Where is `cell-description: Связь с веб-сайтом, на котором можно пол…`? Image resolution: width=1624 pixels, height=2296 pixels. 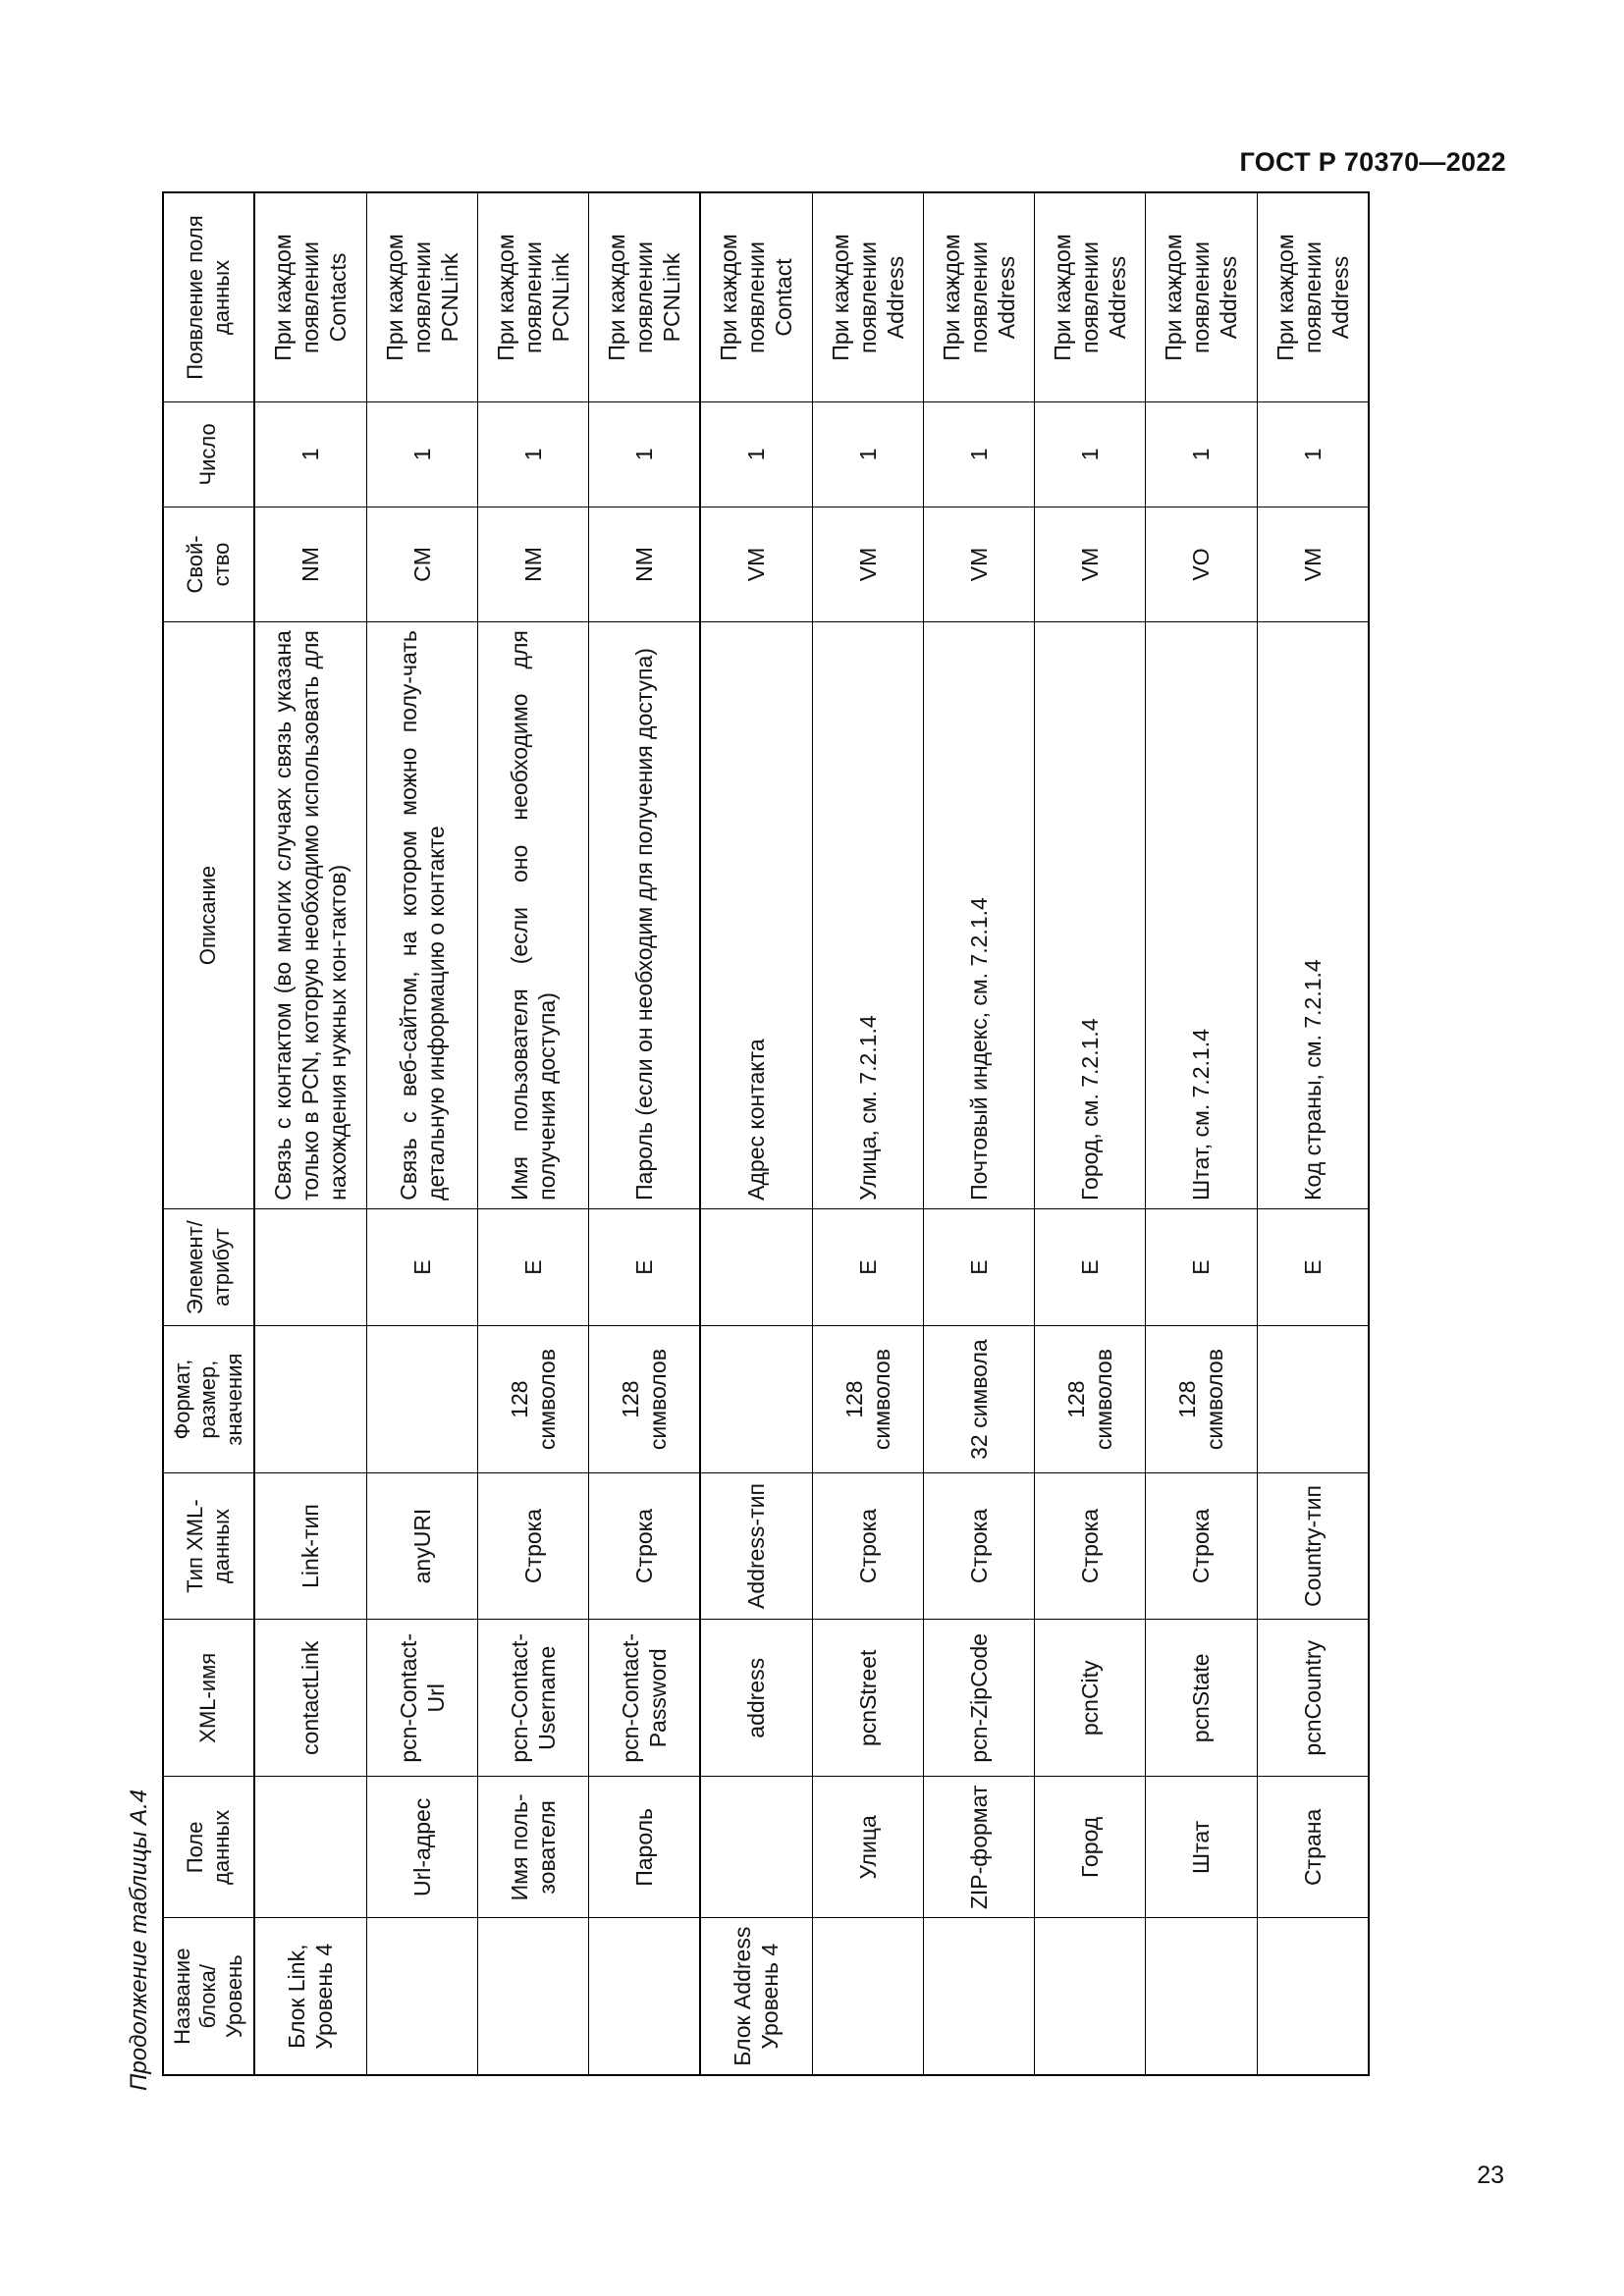
cell-description: Связь с веб-сайтом, на котором можно пол… is located at coordinates (422, 915).